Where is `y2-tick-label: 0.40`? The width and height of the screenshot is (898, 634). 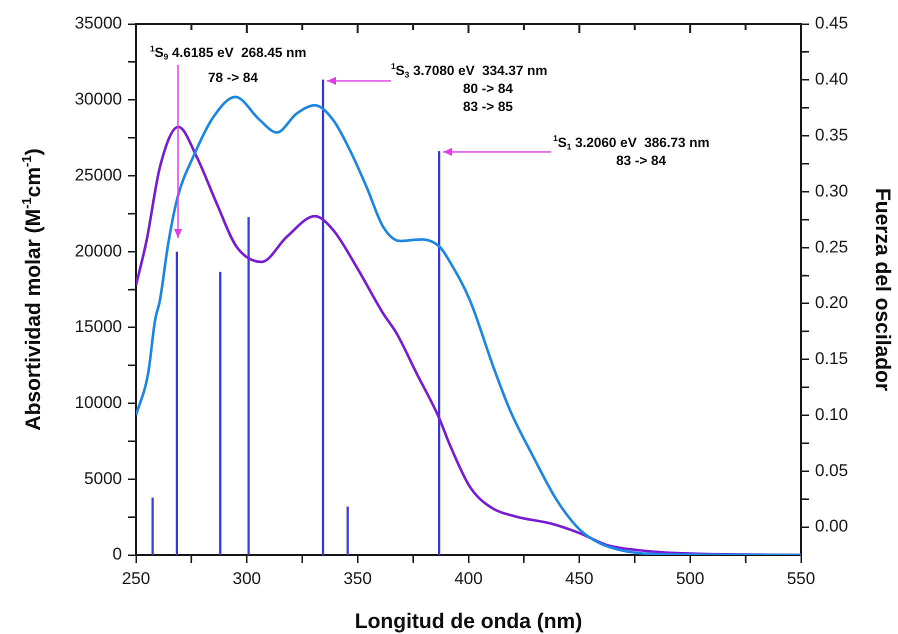 y2-tick-label: 0.40 is located at coordinates (831, 79).